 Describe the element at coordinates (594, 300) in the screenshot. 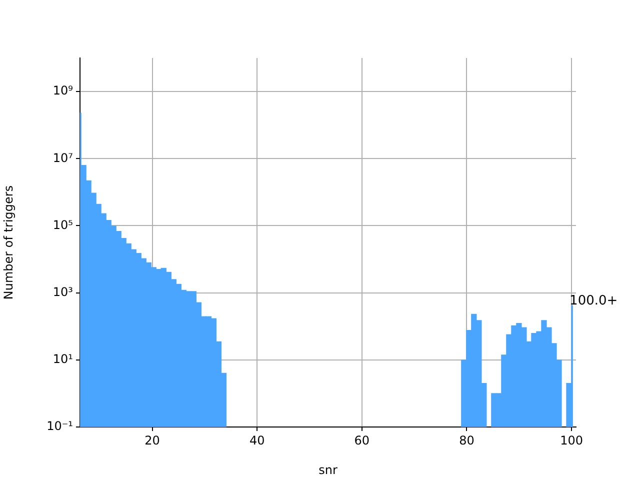

I see `annotation: 100.0+` at that location.